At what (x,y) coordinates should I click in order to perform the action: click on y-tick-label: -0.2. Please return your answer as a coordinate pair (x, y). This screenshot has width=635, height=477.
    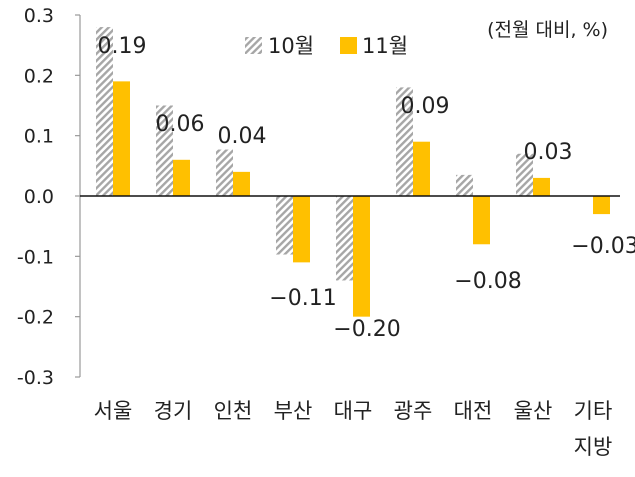
    Looking at the image, I should click on (35, 318).